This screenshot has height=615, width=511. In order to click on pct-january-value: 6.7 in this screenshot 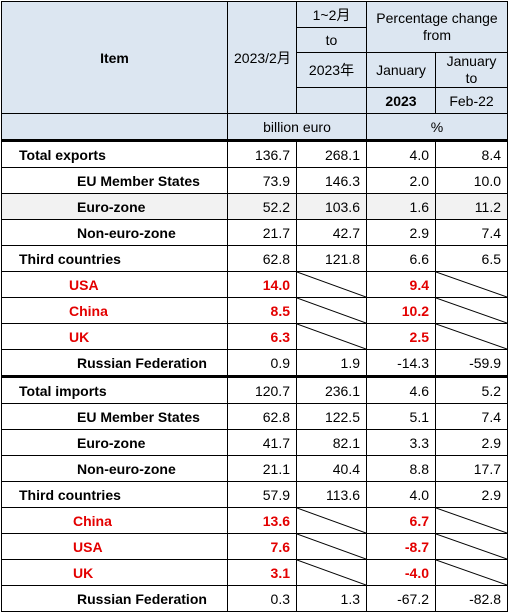, I will do `click(401, 520)`.